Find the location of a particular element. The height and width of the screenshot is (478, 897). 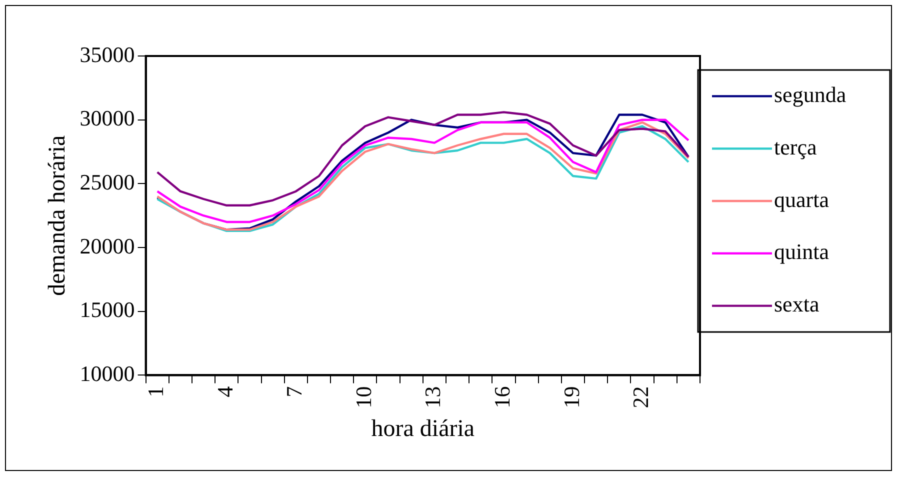

y-tick-label: 10000 is located at coordinates (107, 373).